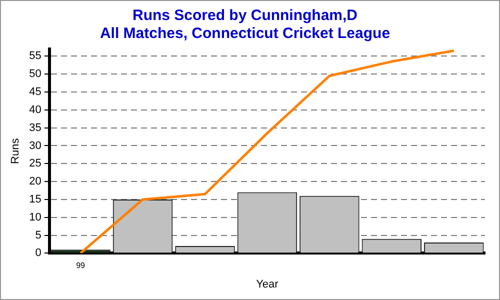 This screenshot has height=300, width=500. Describe the element at coordinates (35, 146) in the screenshot. I see `y-tick-label: 30` at that location.